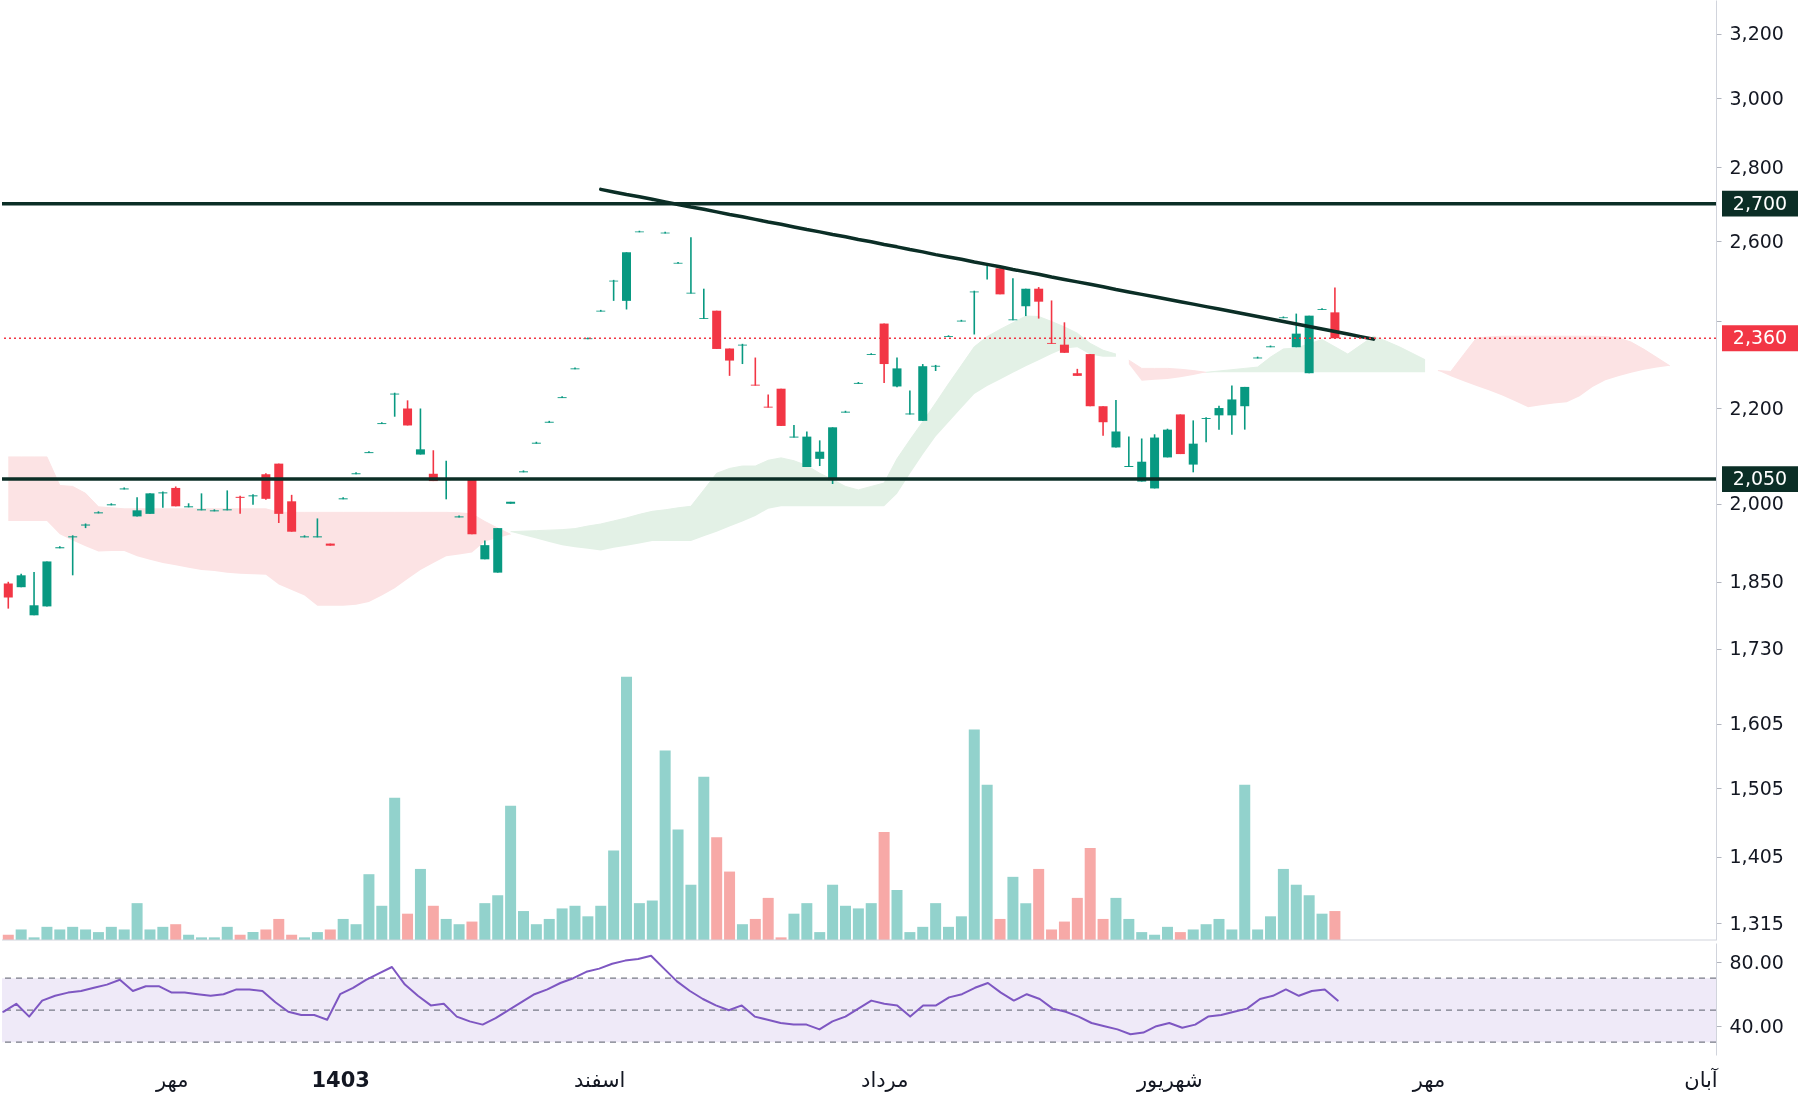 This screenshot has width=1804, height=1106. Describe the element at coordinates (1756, 166) in the screenshot. I see `y-tick-label: 2,800` at that location.